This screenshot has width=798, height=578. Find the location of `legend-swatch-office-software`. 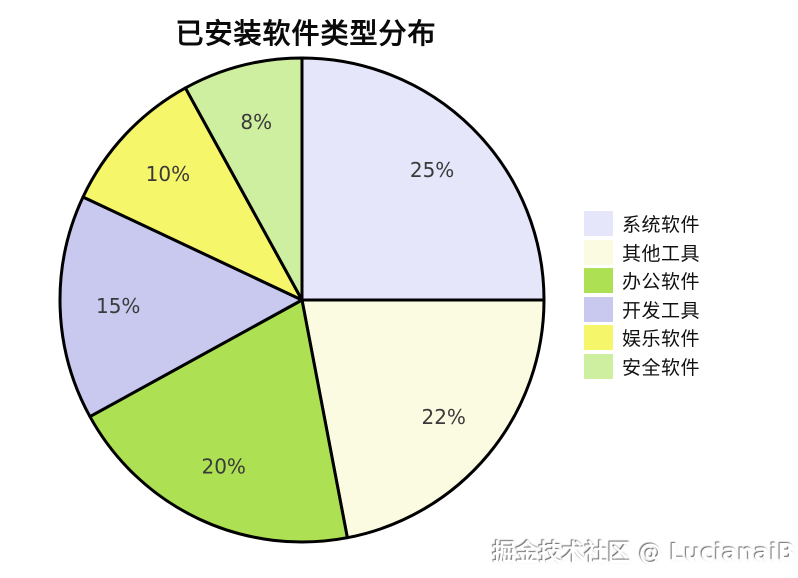

legend-swatch-office-software is located at coordinates (598, 280).